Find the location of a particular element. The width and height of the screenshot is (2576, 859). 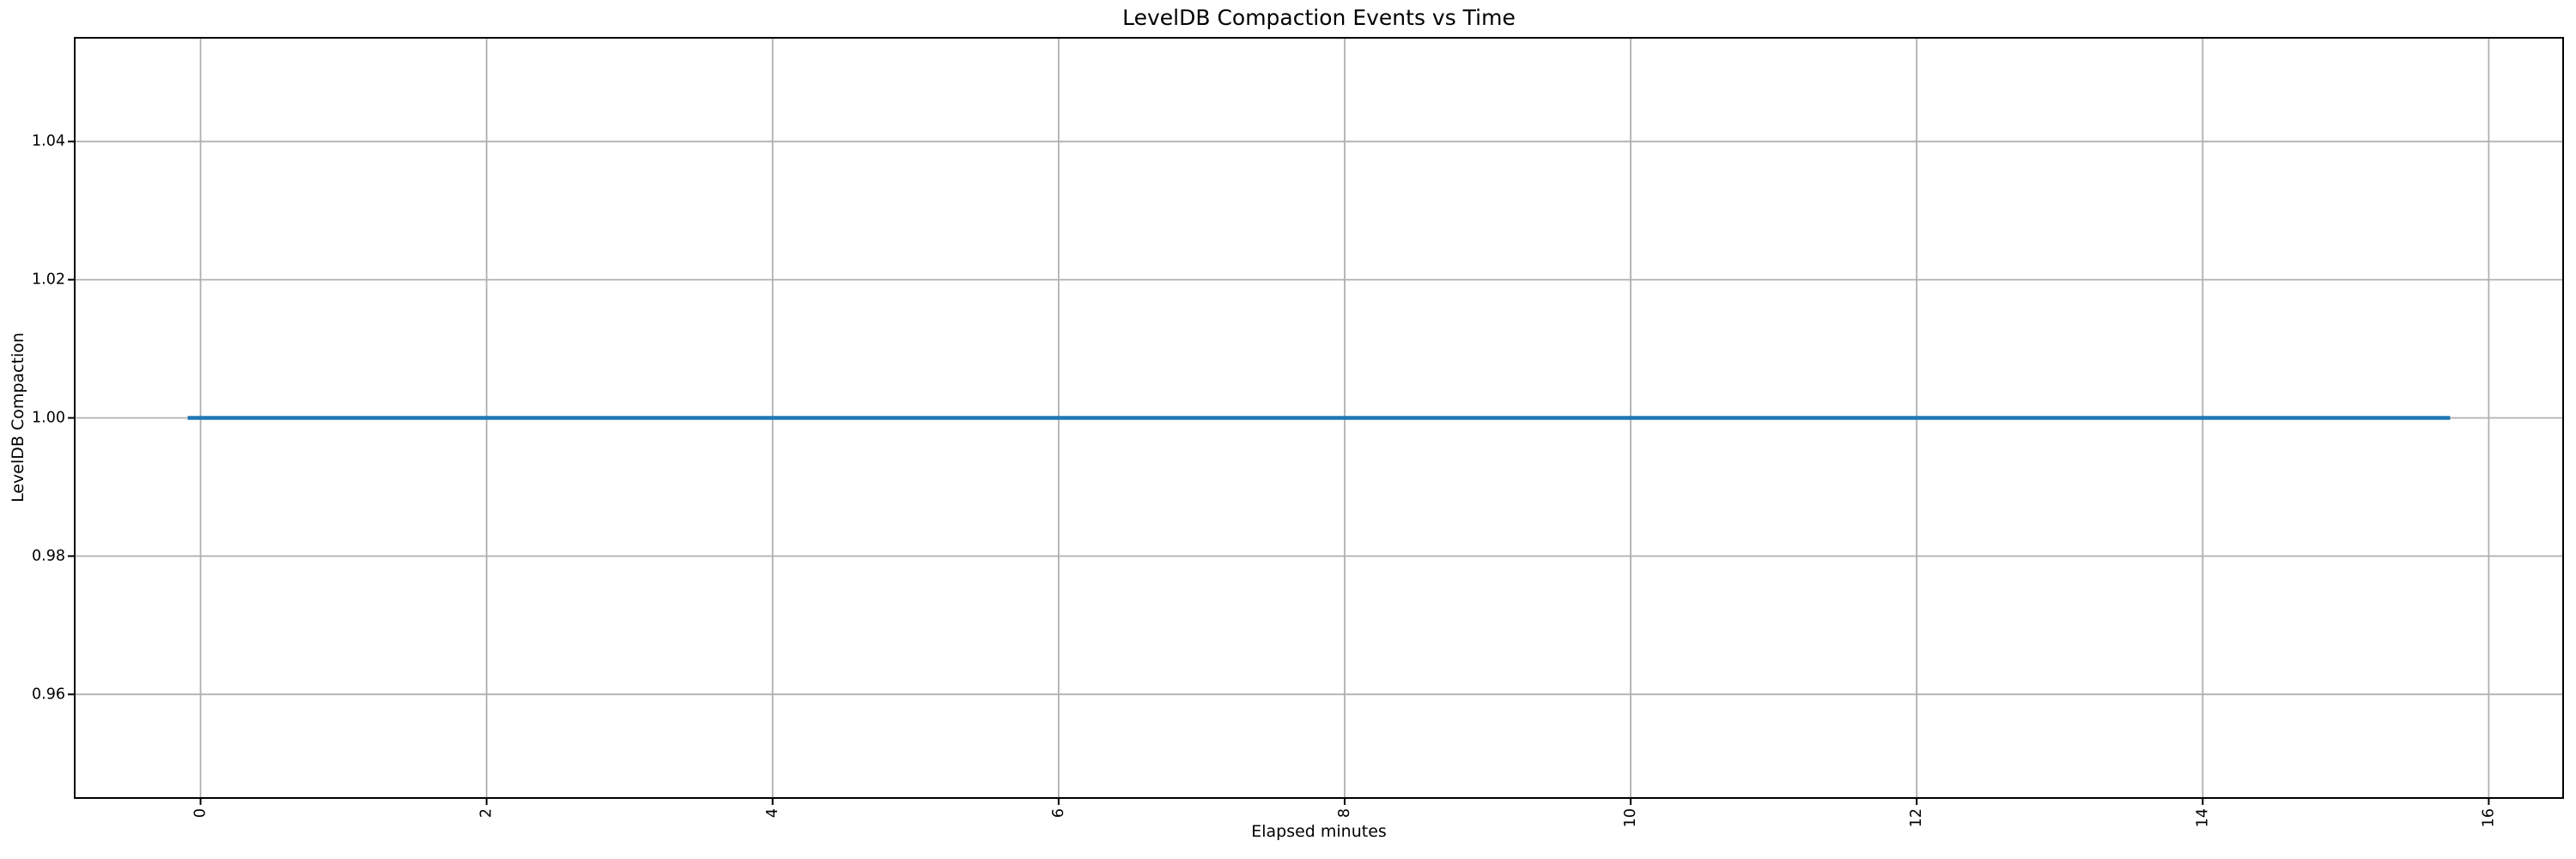

chart-title: LevelDB Compaction Events vs Time is located at coordinates (1319, 17).